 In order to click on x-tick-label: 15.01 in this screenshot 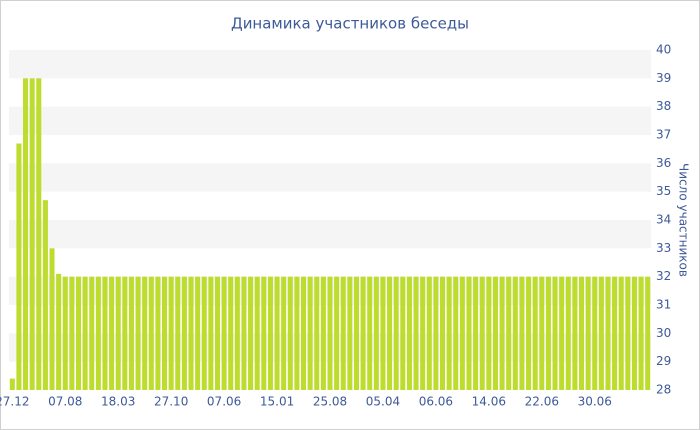, I will do `click(277, 402)`.